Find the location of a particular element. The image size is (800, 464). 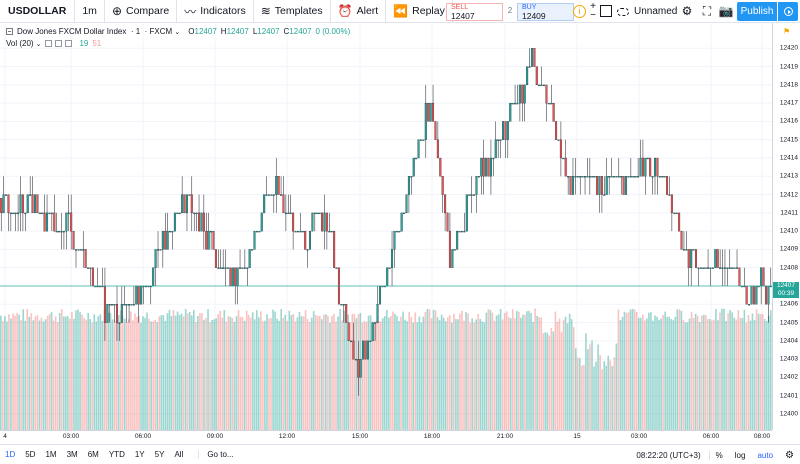

volume-label: Vol (20) is located at coordinates (20, 43).